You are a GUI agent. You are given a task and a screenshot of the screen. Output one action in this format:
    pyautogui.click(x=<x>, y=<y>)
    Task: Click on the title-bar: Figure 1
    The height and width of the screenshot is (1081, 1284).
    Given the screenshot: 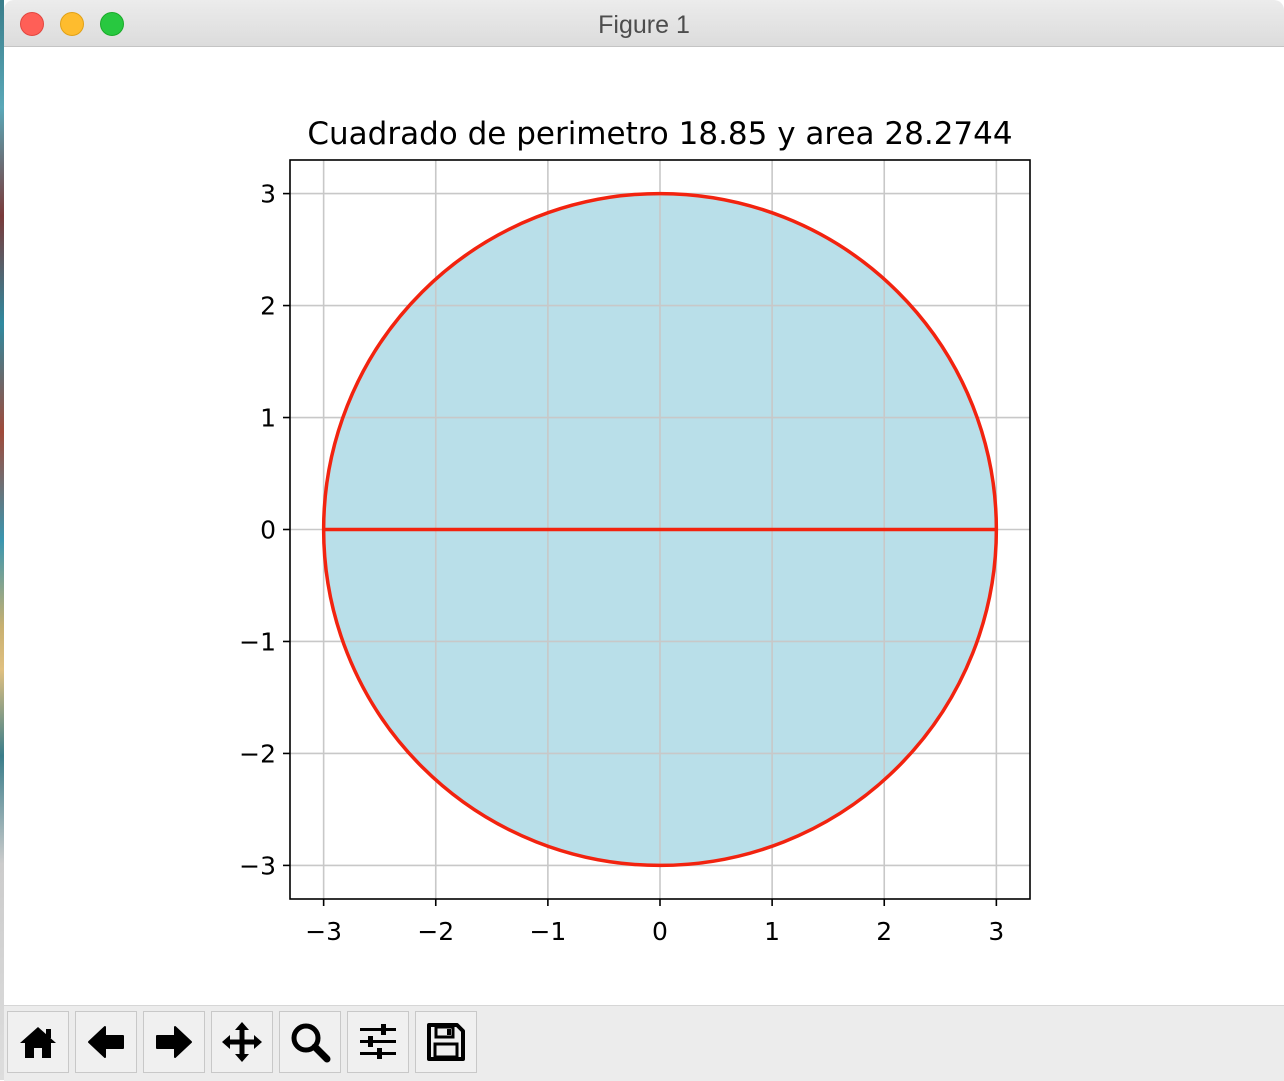 What is the action you would take?
    pyautogui.click(x=644, y=23)
    